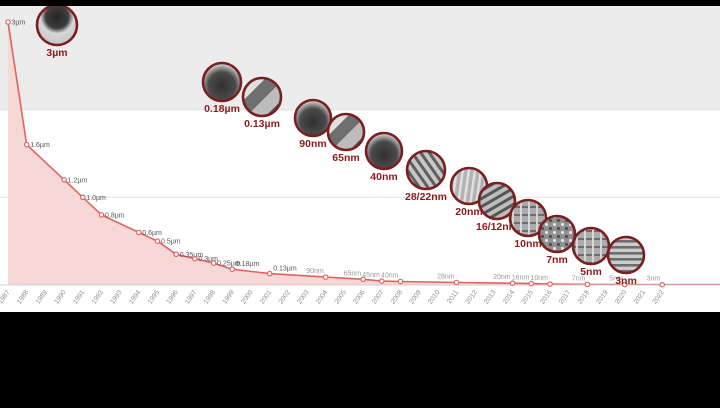 This screenshot has width=720, height=408. Describe the element at coordinates (584, 297) in the screenshot. I see `year-tick-label: 2018` at that location.